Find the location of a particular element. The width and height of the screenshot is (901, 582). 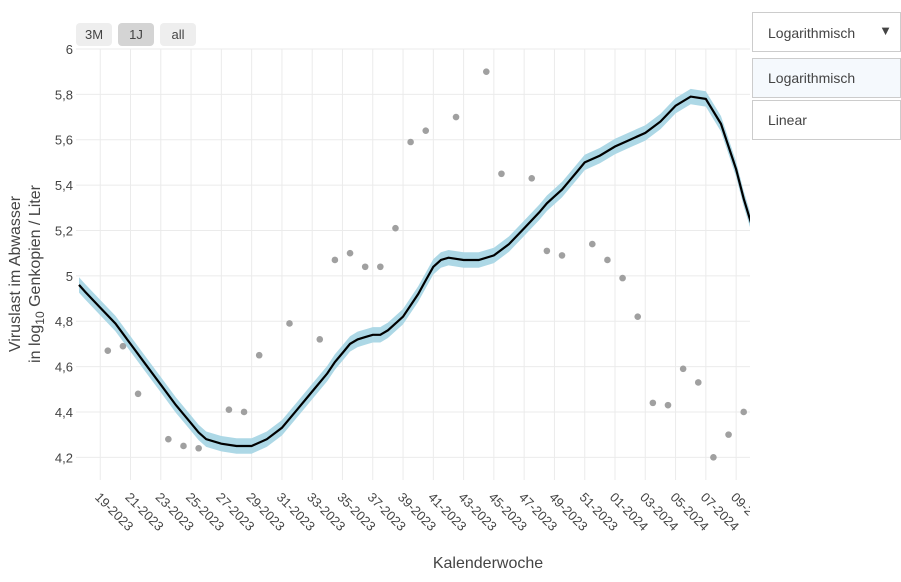

y-tick-label: 4,4 is located at coordinates (64, 412).